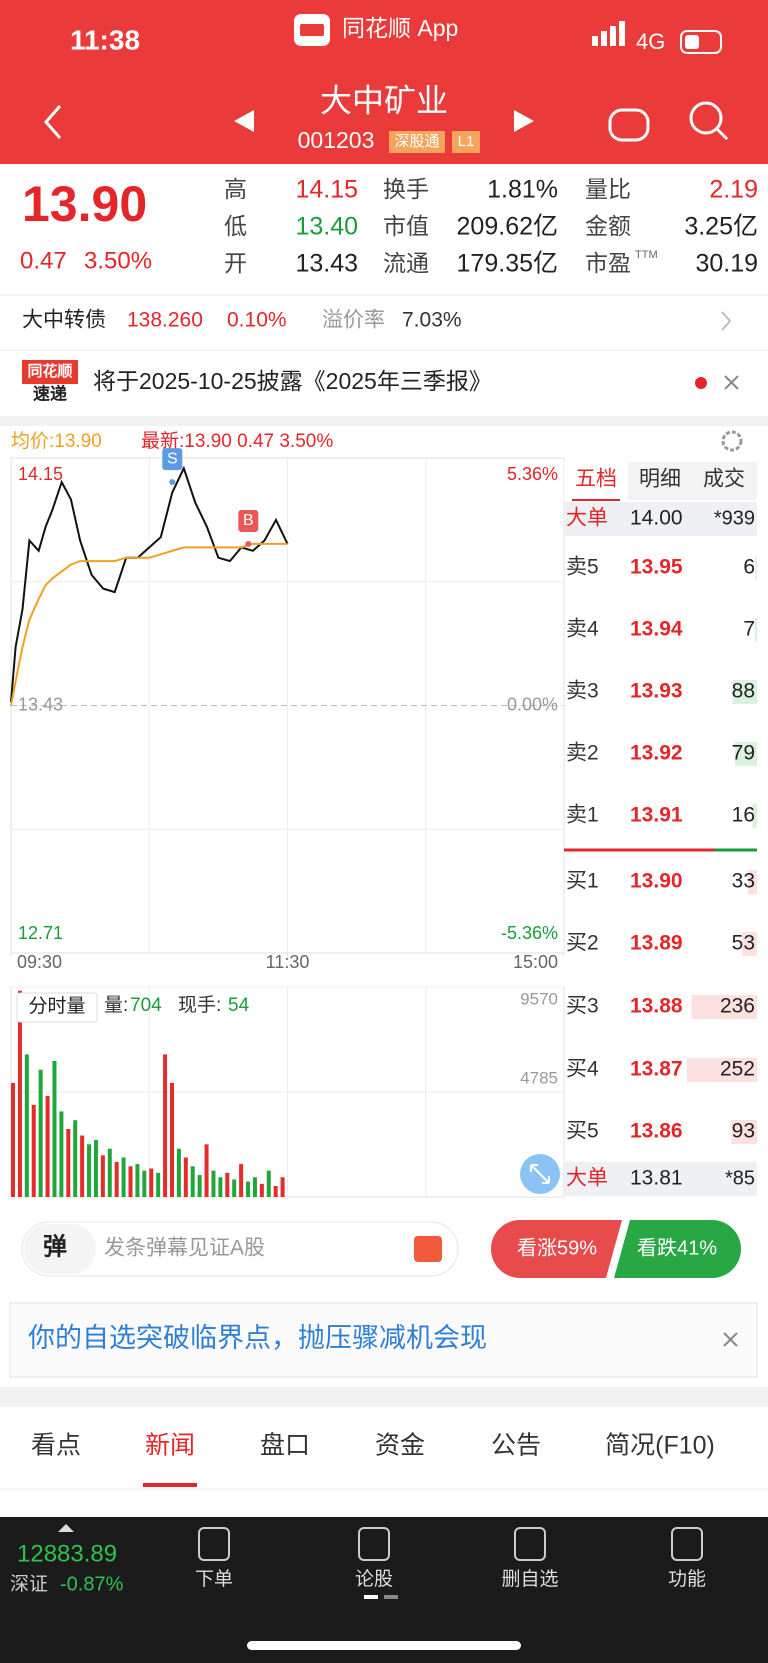  Describe the element at coordinates (406, 226) in the screenshot. I see `stat-label: 市值` at that location.